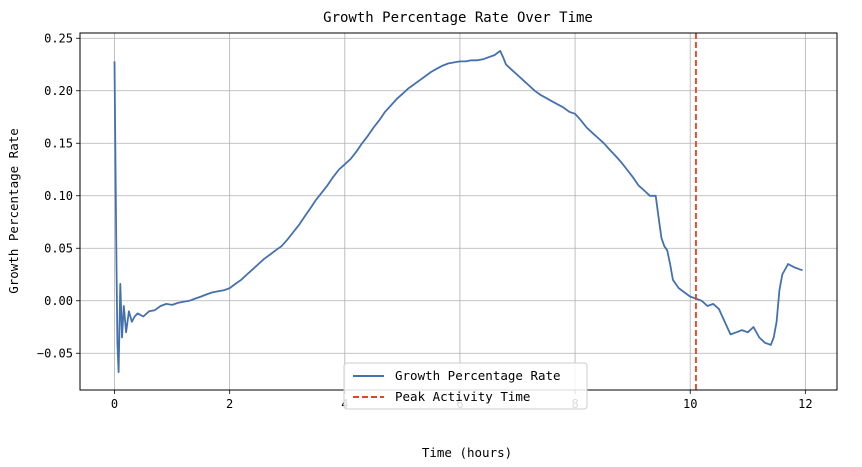 The width and height of the screenshot is (862, 467). Describe the element at coordinates (462, 396) in the screenshot. I see `legend-label-peak: Peak Activity Time` at that location.